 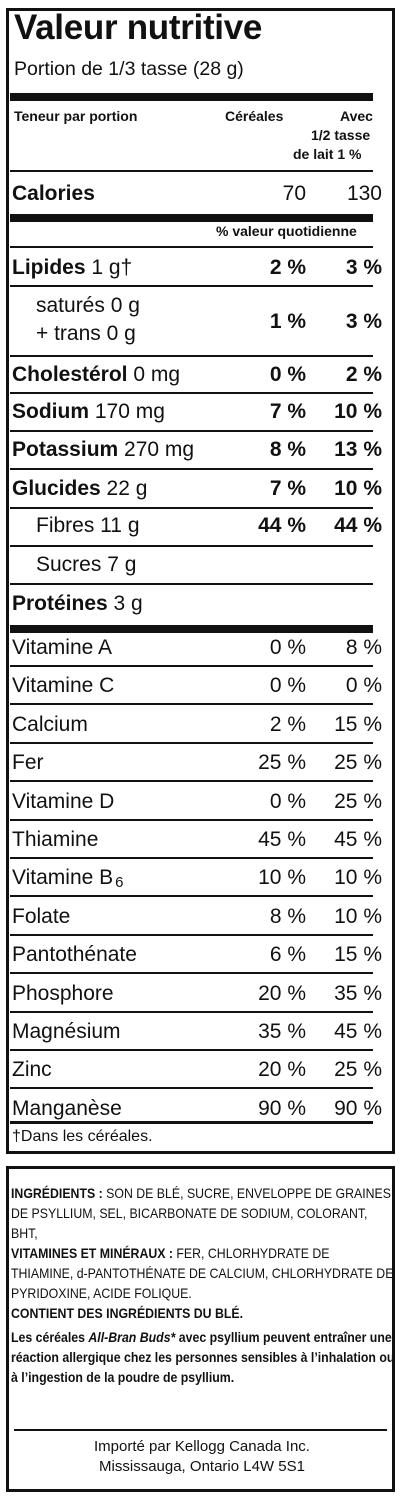 What do you see at coordinates (358, 993) in the screenshot?
I see `vitamin-v2: 35 %` at bounding box center [358, 993].